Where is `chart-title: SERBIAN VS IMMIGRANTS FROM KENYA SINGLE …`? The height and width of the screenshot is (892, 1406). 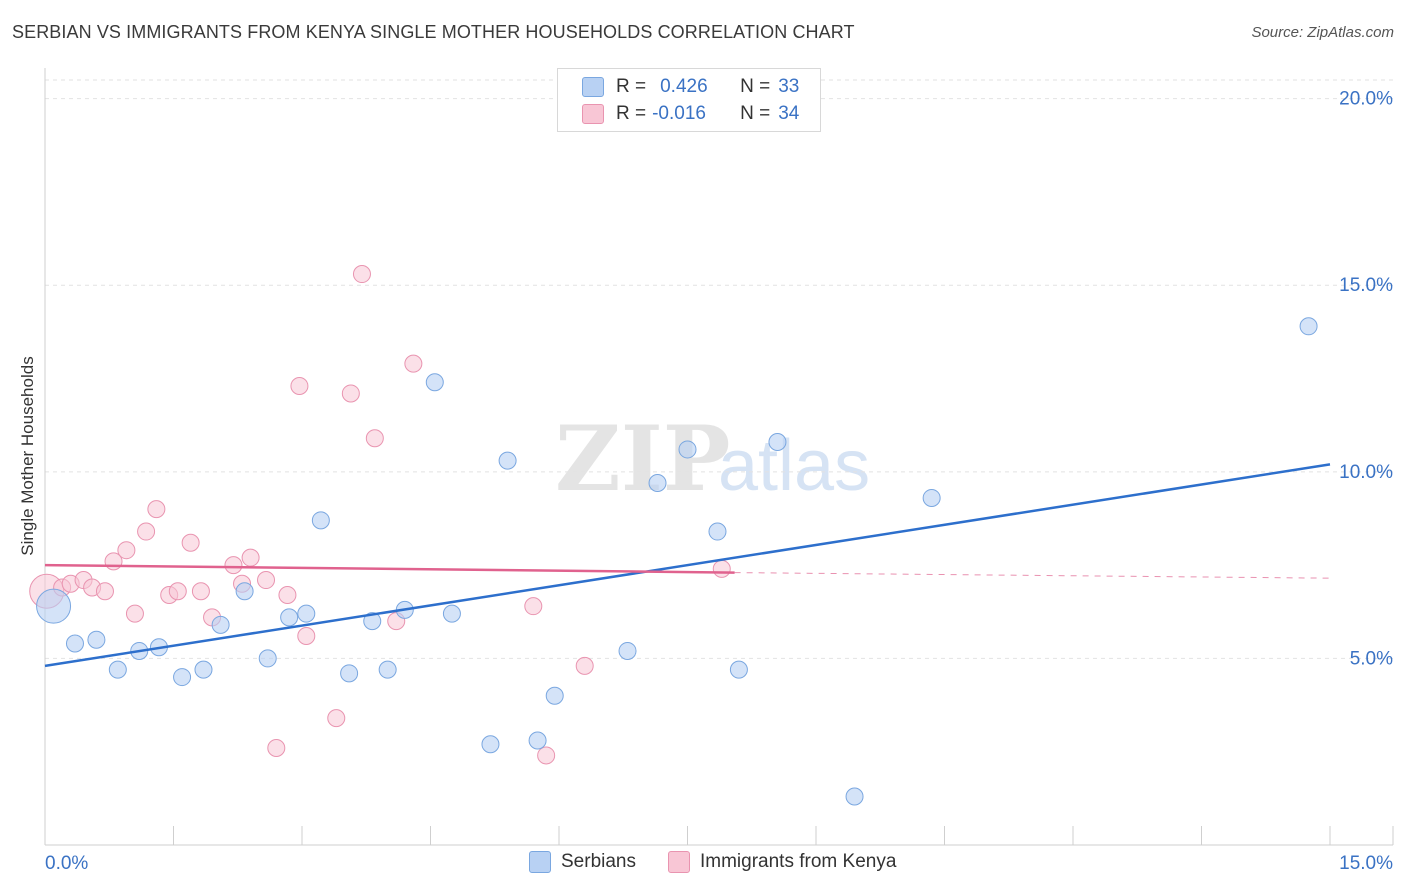 chart-title: SERBIAN VS IMMIGRANTS FROM KENYA SINGLE … is located at coordinates (433, 32).